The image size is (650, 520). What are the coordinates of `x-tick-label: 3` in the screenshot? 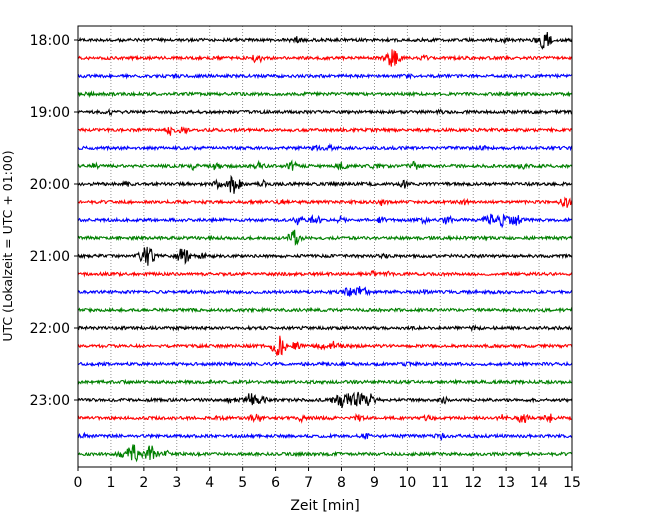 It's located at (176, 483).